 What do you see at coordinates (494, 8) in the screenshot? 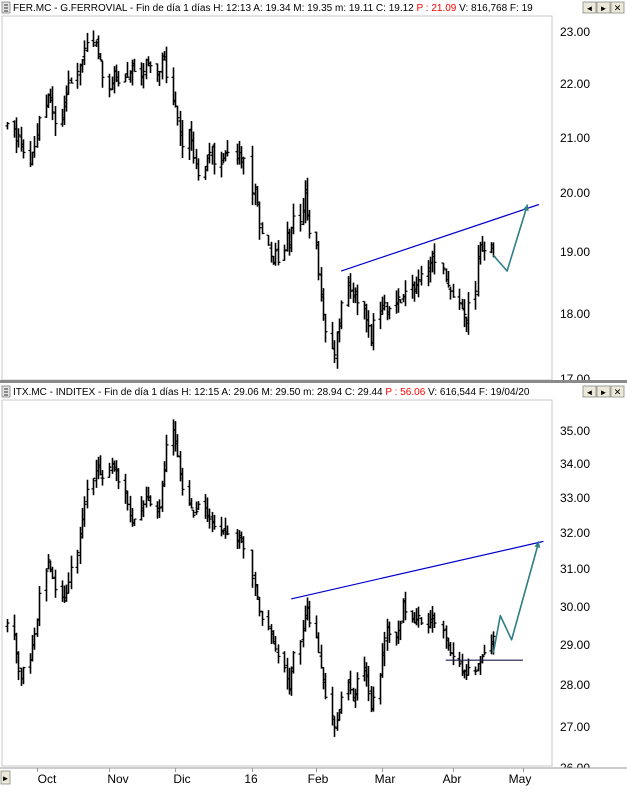
I see `fer-header-rest: V: 816,768 F: 19` at bounding box center [494, 8].